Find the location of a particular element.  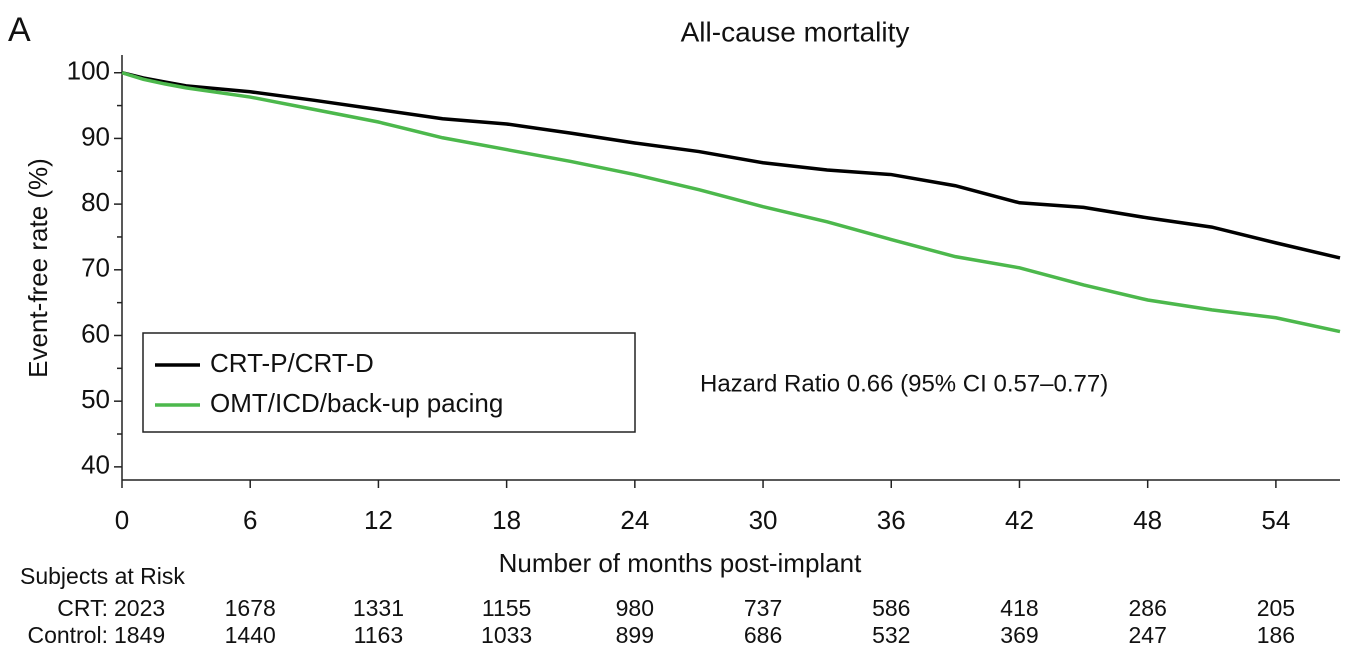

legend-label: CRT-P/CRT-D is located at coordinates (292, 363).